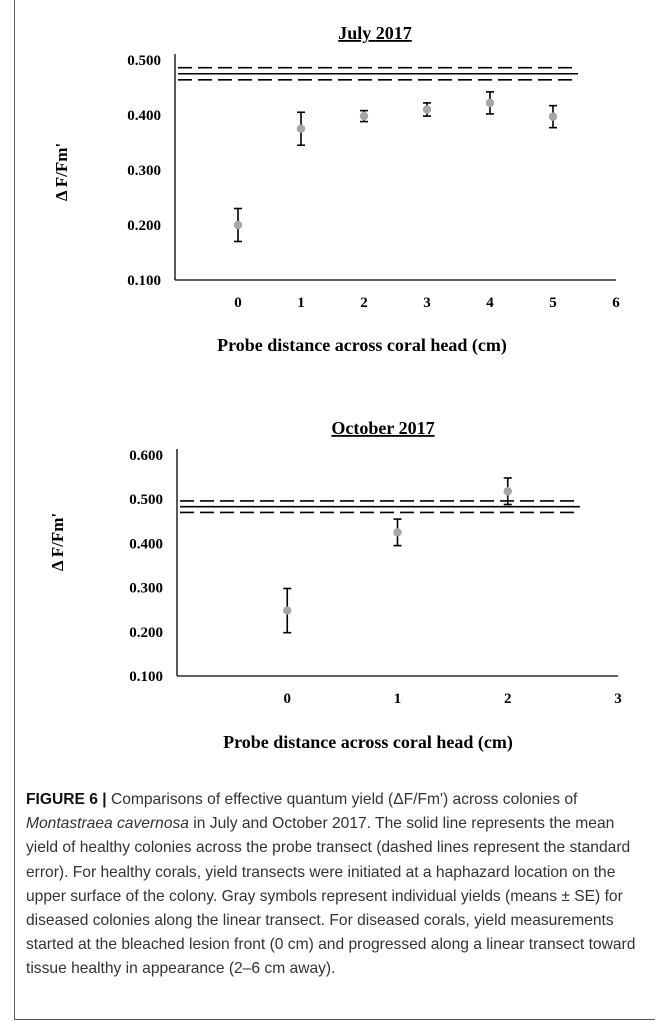 This screenshot has height=1021, width=657. Describe the element at coordinates (375, 33) in the screenshot. I see `chart-title: July 2017` at that location.